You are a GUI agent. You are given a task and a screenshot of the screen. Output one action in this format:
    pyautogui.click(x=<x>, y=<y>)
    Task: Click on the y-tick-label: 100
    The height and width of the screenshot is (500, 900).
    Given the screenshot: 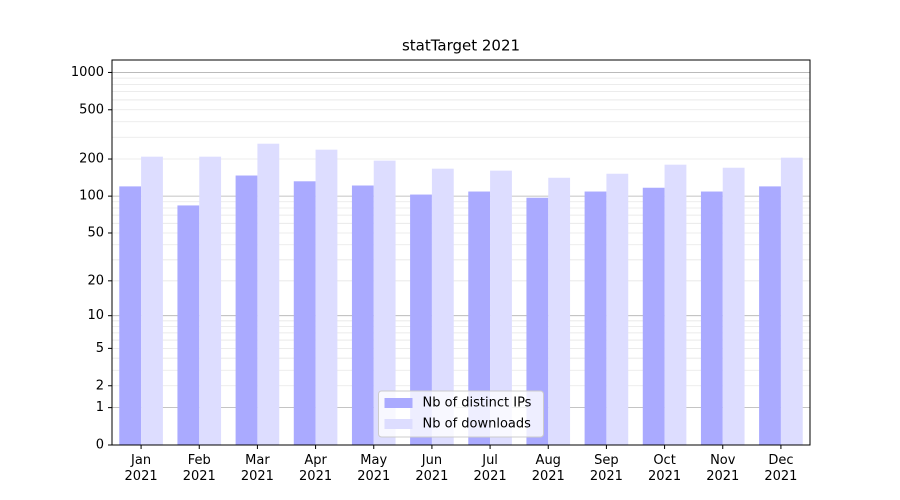 What is the action you would take?
    pyautogui.click(x=91, y=196)
    